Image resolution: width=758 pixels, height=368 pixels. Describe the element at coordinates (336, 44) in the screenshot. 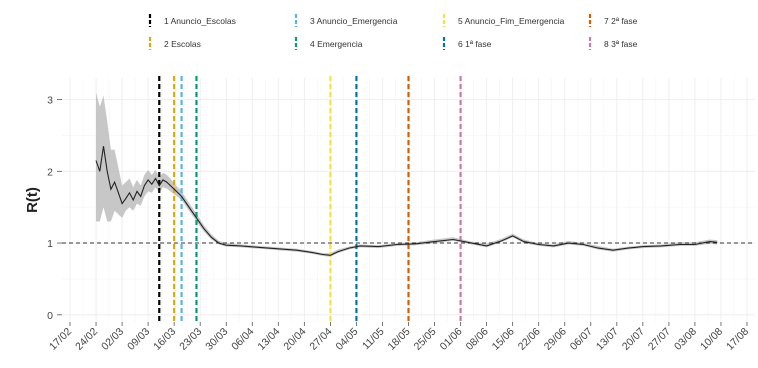

I see `legend-entry: 4 Emergencia` at that location.